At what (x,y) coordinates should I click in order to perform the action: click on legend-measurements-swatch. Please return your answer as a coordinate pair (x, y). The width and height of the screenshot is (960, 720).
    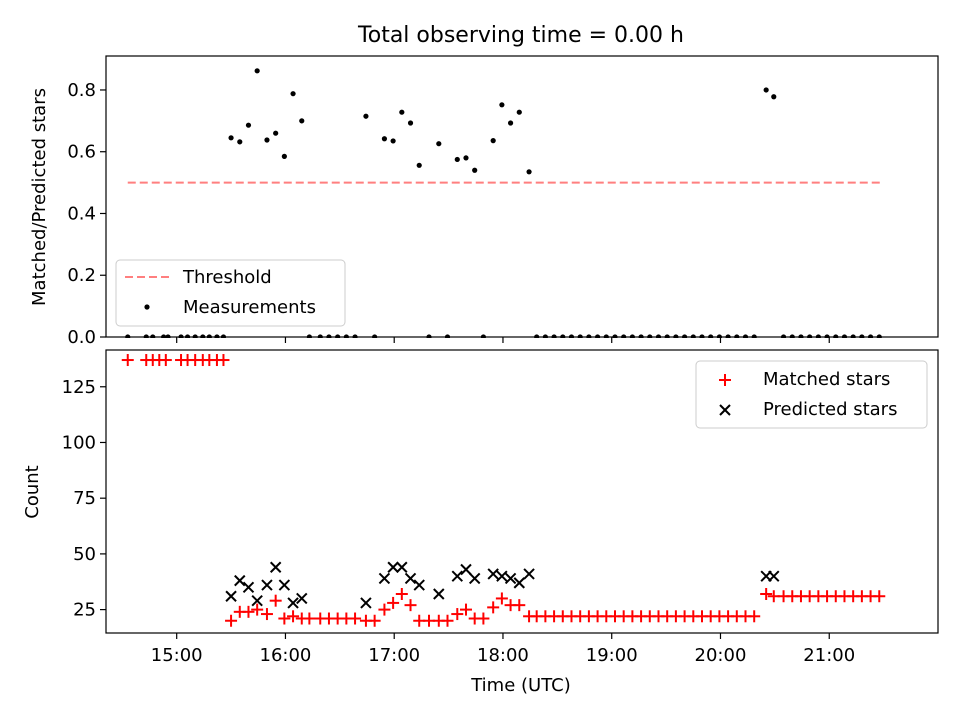
    Looking at the image, I should click on (147, 307).